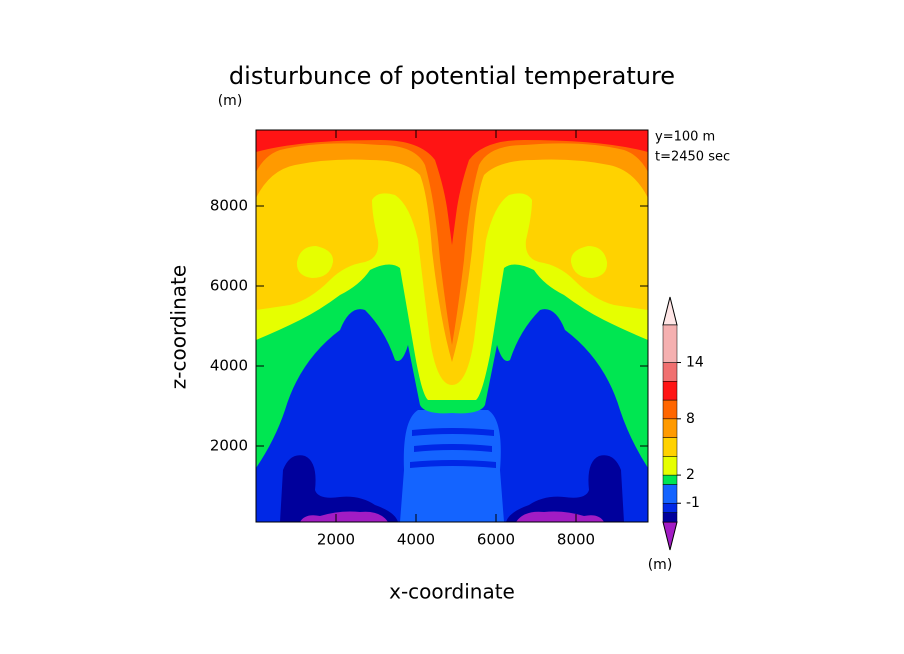 Image resolution: width=904 pixels, height=654 pixels. I want to click on y-tick-label: 4000, so click(229, 366).